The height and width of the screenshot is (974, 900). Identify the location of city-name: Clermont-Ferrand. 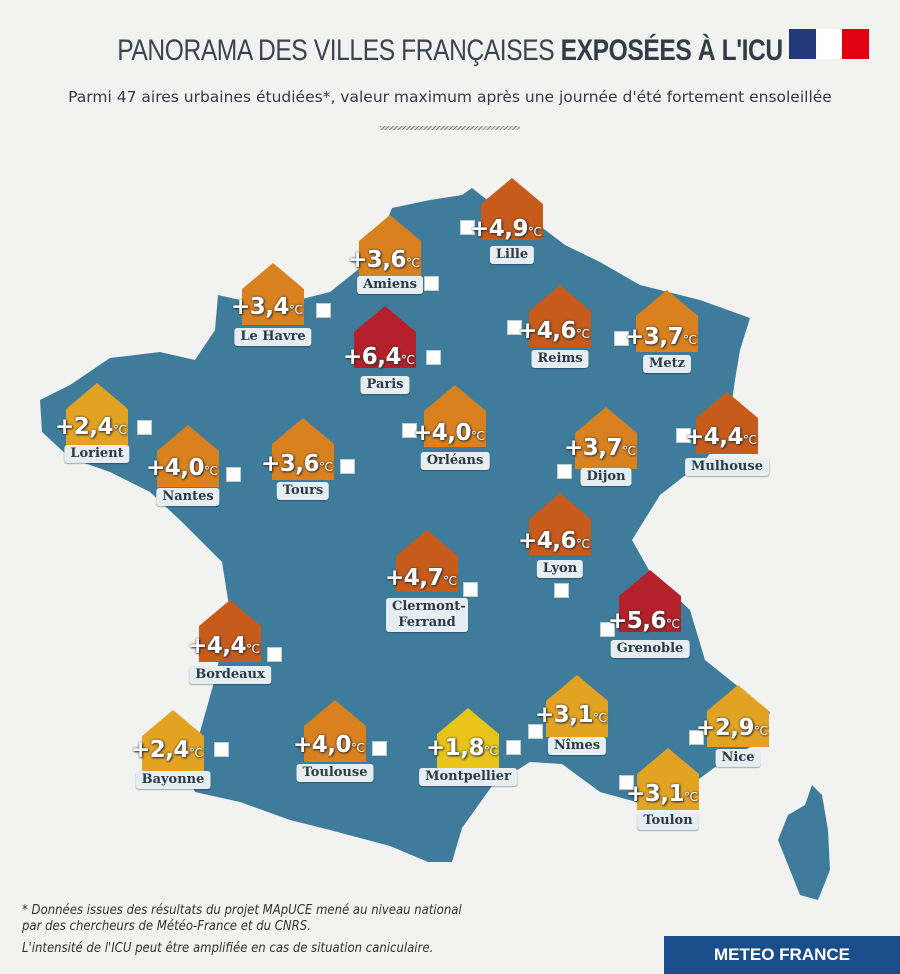
(427, 615).